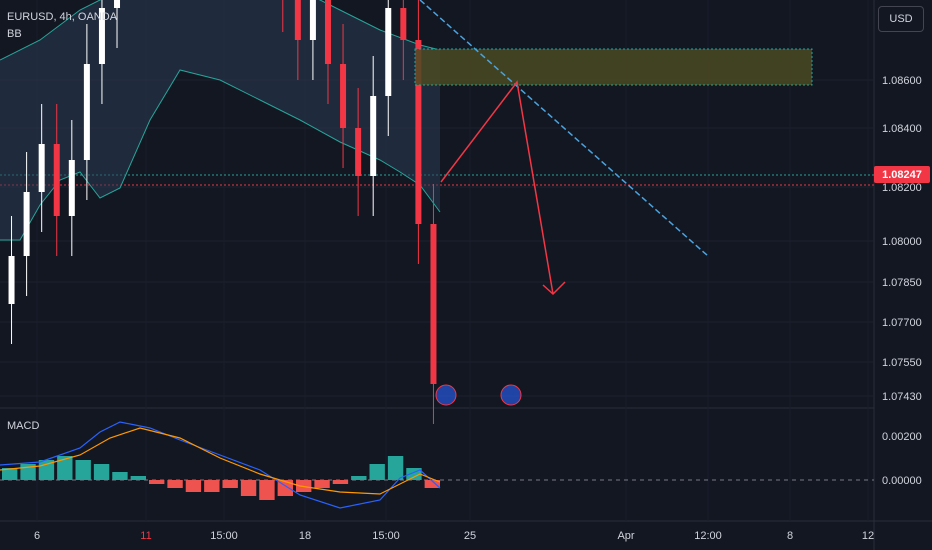 Image resolution: width=932 pixels, height=550 pixels. Describe the element at coordinates (902, 188) in the screenshot. I see `price-tick-label: 1.08200` at that location.